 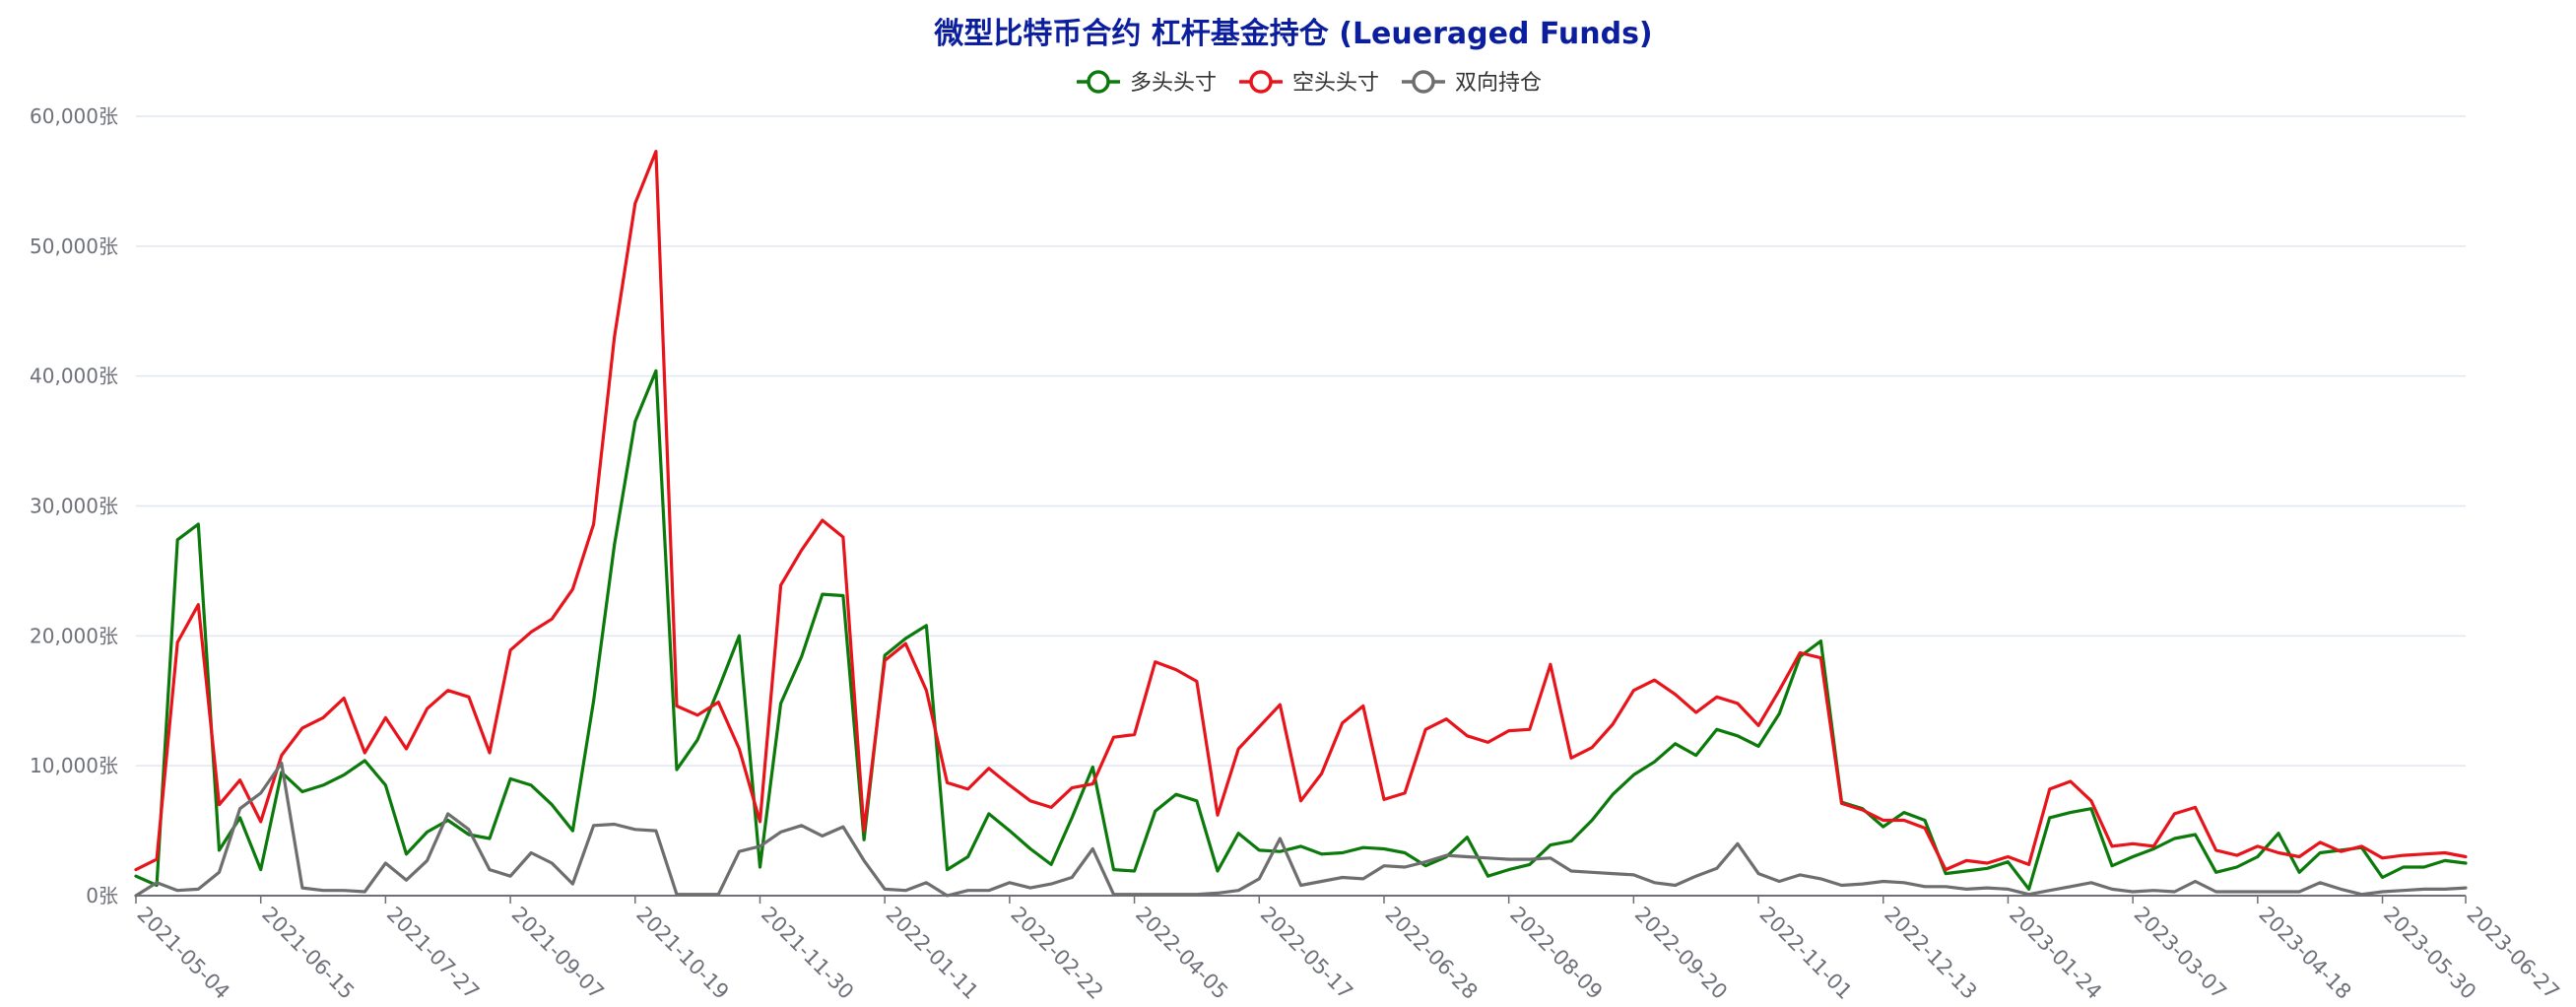 What do you see at coordinates (1681, 953) in the screenshot?
I see `x-tick-label: 2022-09-20` at bounding box center [1681, 953].